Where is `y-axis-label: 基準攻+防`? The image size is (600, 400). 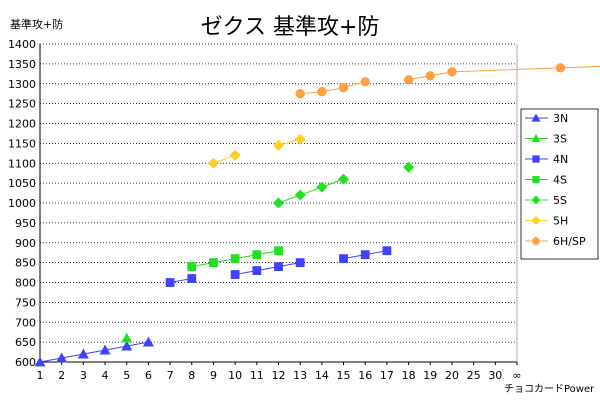 y-axis-label: 基準攻+防 is located at coordinates (36, 24).